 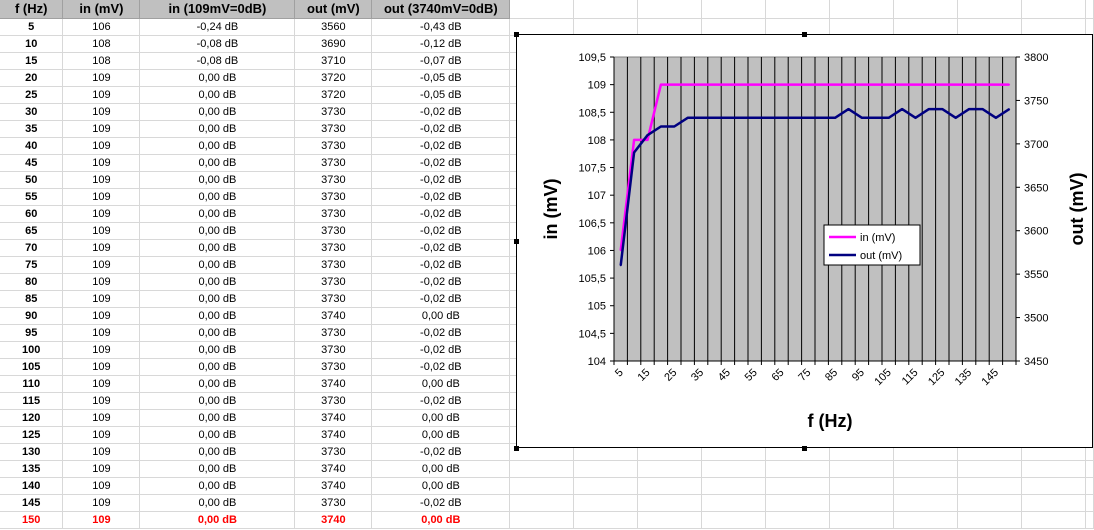 What do you see at coordinates (32, 197) in the screenshot?
I see `table-cell: 55` at bounding box center [32, 197].